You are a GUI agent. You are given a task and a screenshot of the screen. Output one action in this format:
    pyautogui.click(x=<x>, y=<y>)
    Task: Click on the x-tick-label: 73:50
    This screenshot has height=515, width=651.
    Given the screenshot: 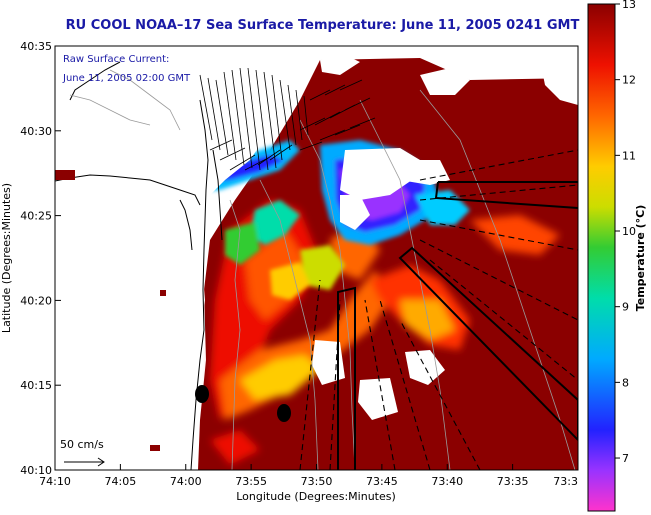 What is the action you would take?
    pyautogui.click(x=317, y=481)
    